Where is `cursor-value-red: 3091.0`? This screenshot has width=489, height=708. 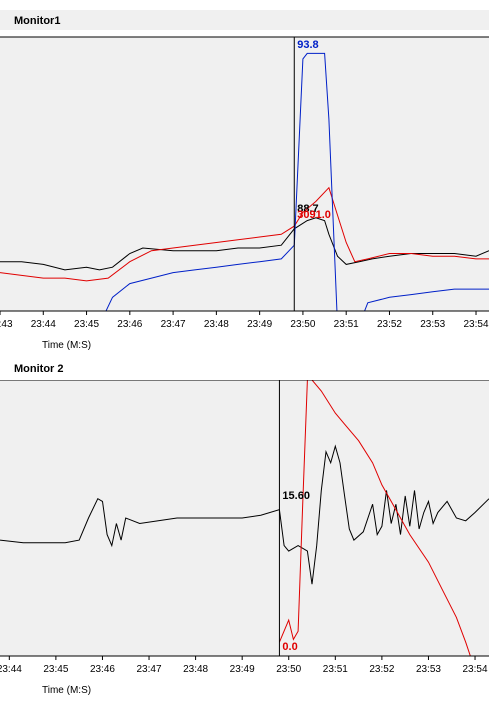 cursor-value-red: 3091.0 is located at coordinates (314, 215).